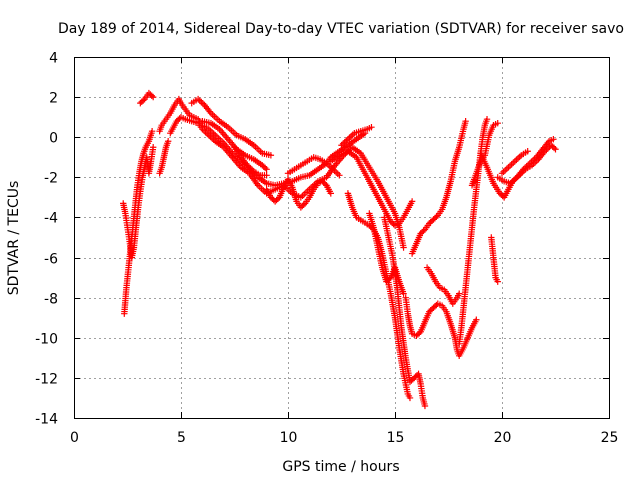 This screenshot has width=640, height=480. What do you see at coordinates (340, 467) in the screenshot?
I see `x-axis-label: GPS time / hours` at bounding box center [340, 467].